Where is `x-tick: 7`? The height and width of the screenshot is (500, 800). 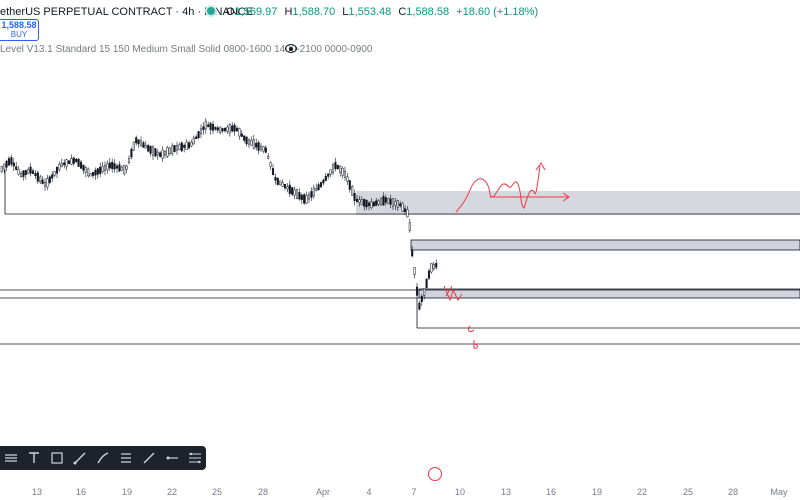 x-tick: 7 is located at coordinates (414, 492).